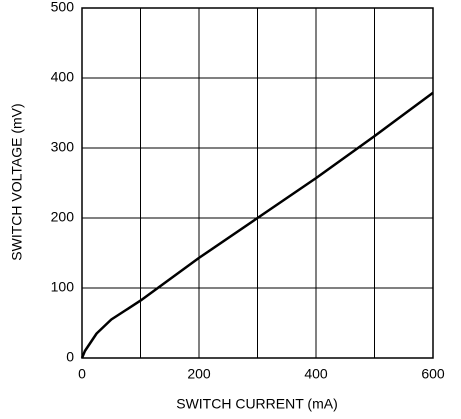 The width and height of the screenshot is (461, 419). Describe the element at coordinates (63, 77) in the screenshot. I see `y-tick-label: 400` at that location.